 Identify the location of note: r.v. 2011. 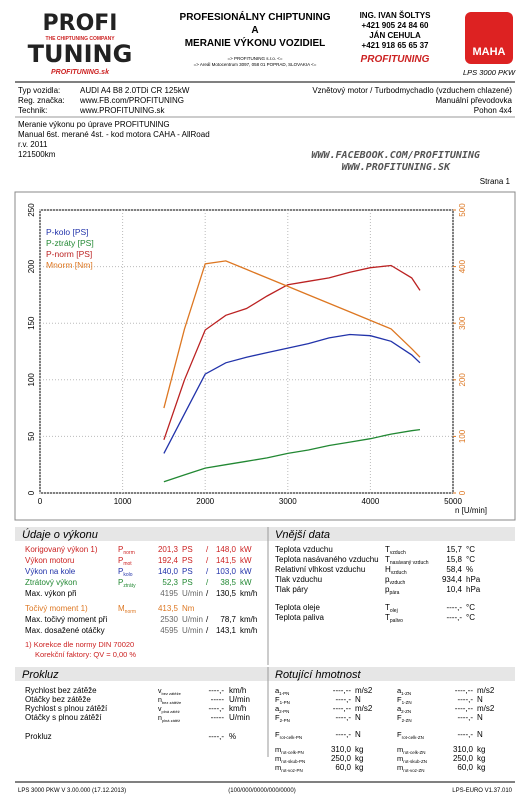
(33, 144).